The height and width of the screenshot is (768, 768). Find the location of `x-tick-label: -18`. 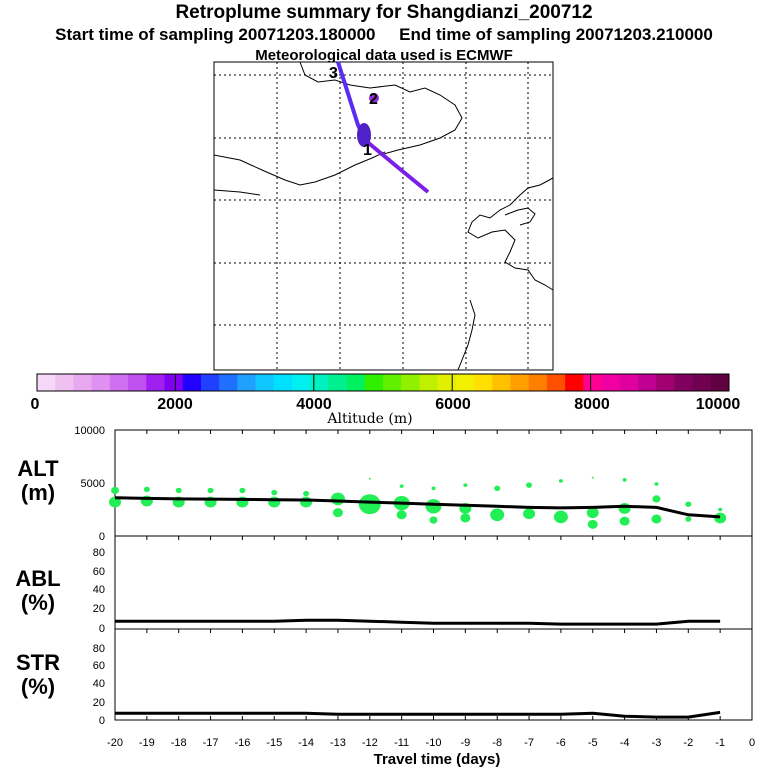

x-tick-label: -18 is located at coordinates (179, 743).